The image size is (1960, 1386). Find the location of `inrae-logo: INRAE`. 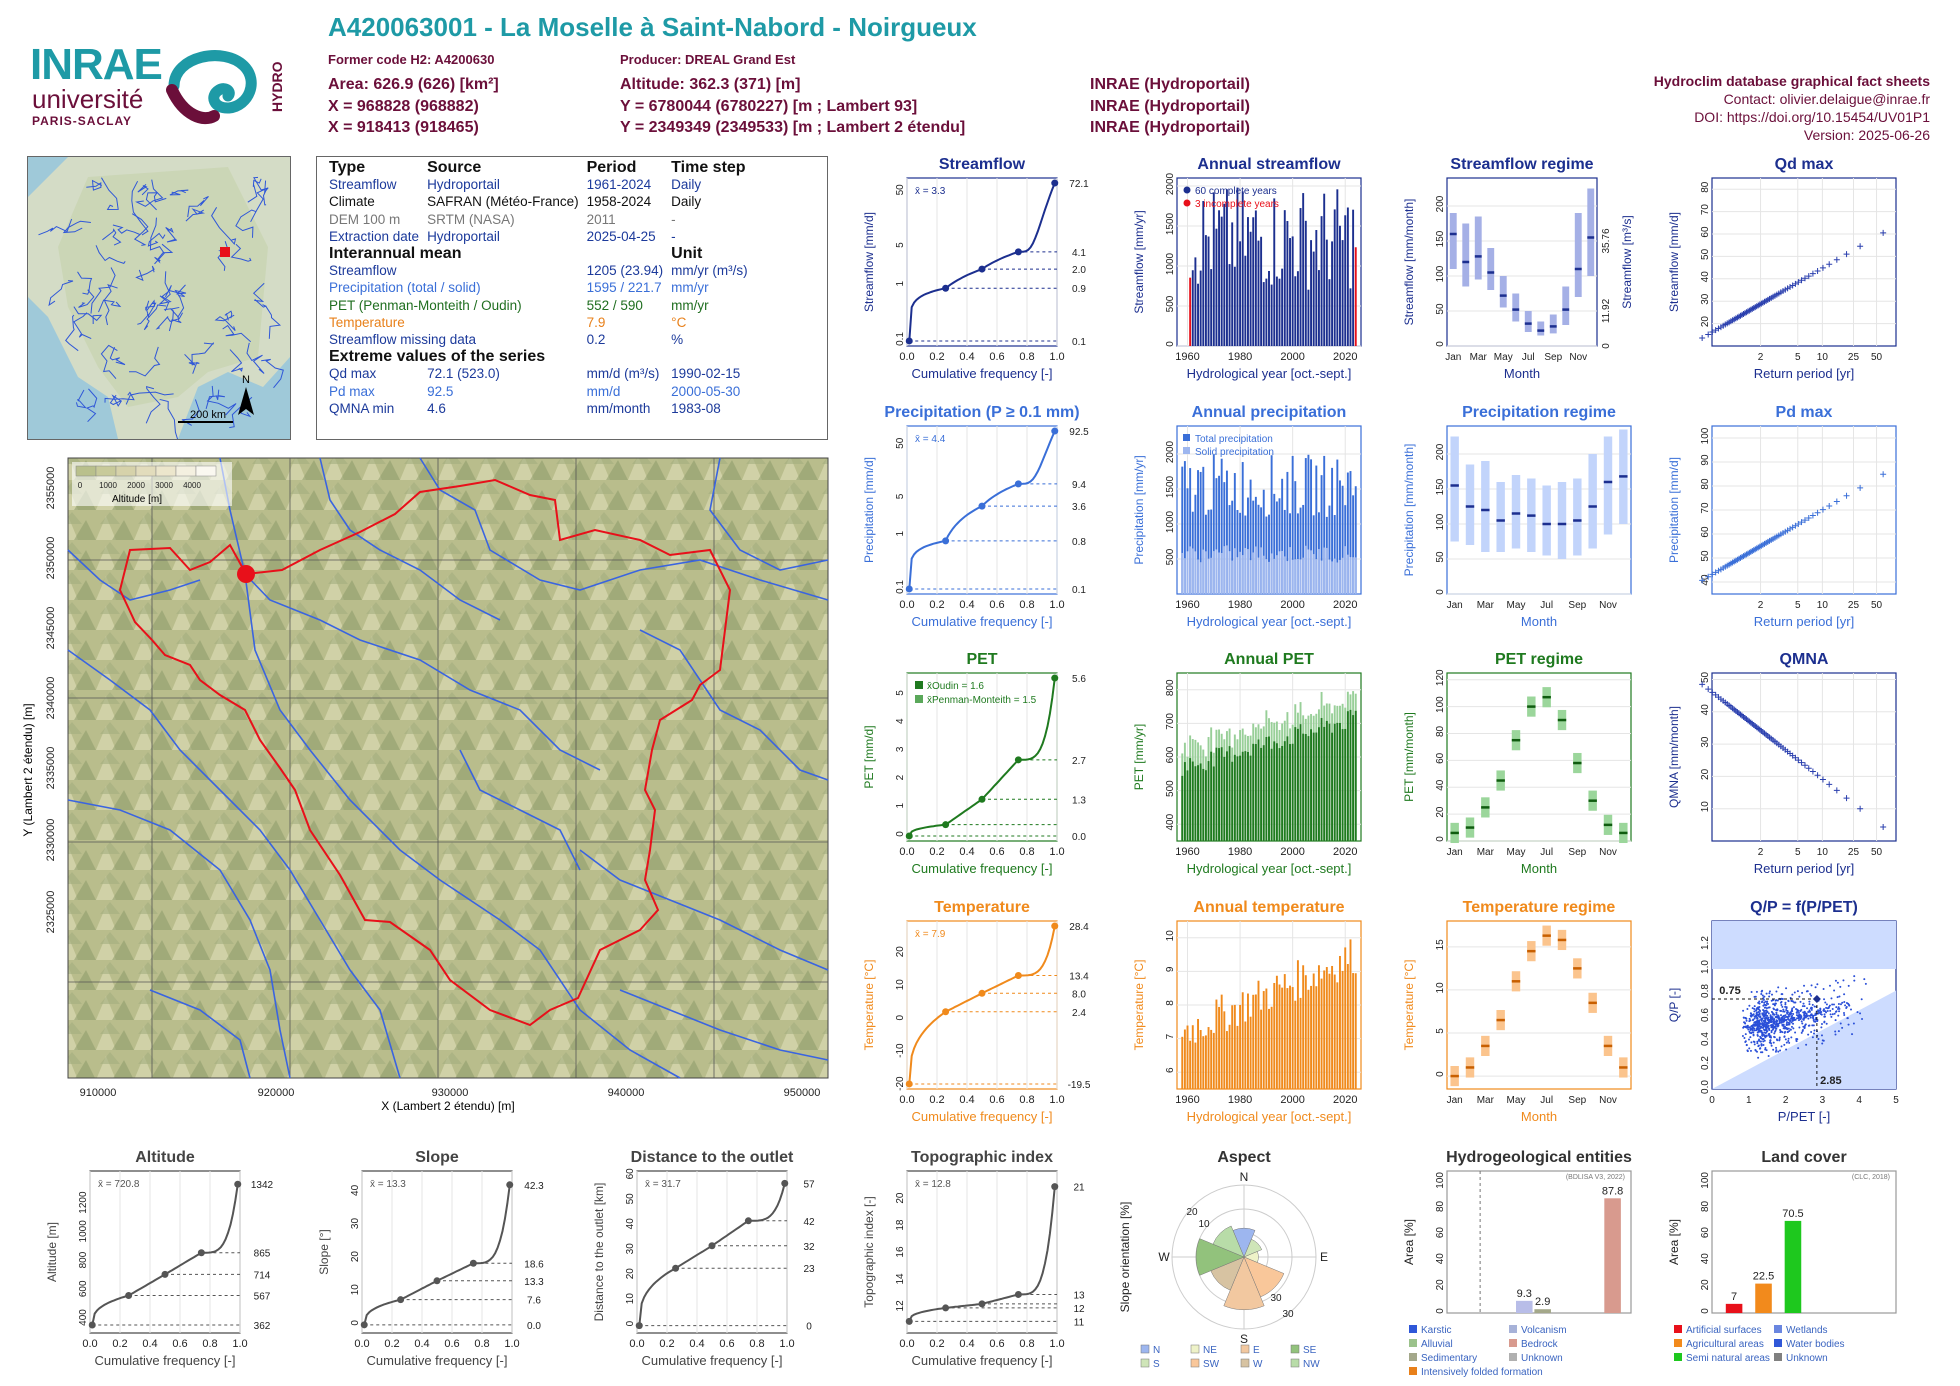

inrae-logo: INRAE is located at coordinates (96, 64).